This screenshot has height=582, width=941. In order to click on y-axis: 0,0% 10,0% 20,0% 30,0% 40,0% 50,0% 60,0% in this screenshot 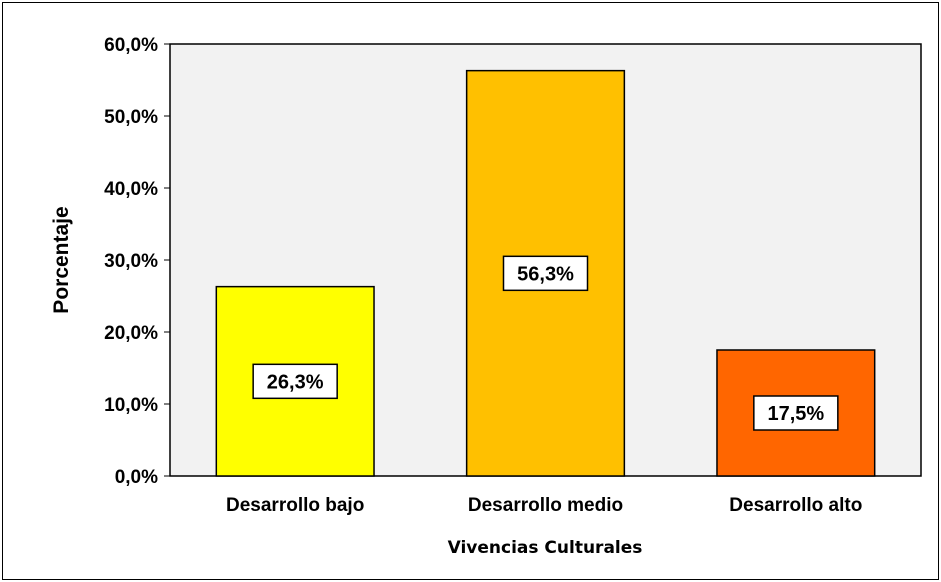, I will do `click(137, 261)`.